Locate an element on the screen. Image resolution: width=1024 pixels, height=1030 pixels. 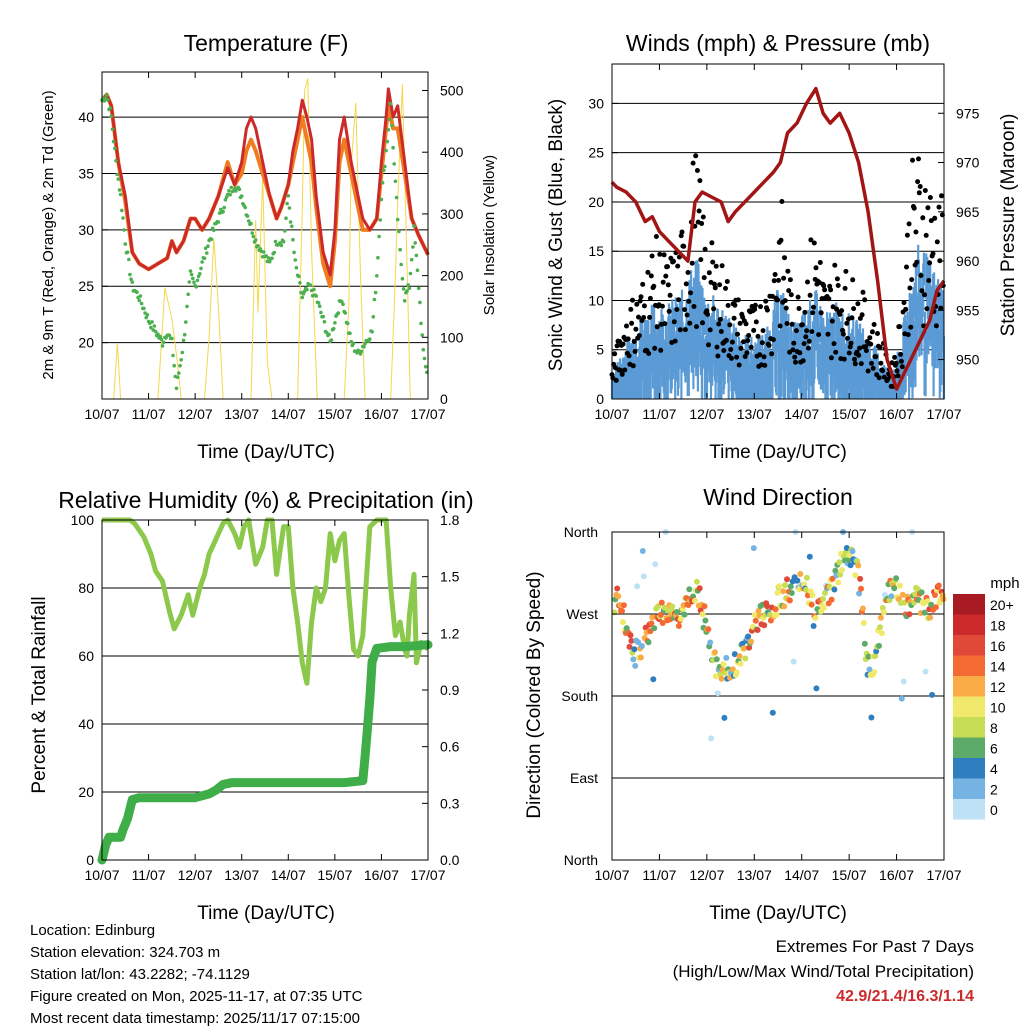
solar-ytick-label: 200 is located at coordinates (452, 276).